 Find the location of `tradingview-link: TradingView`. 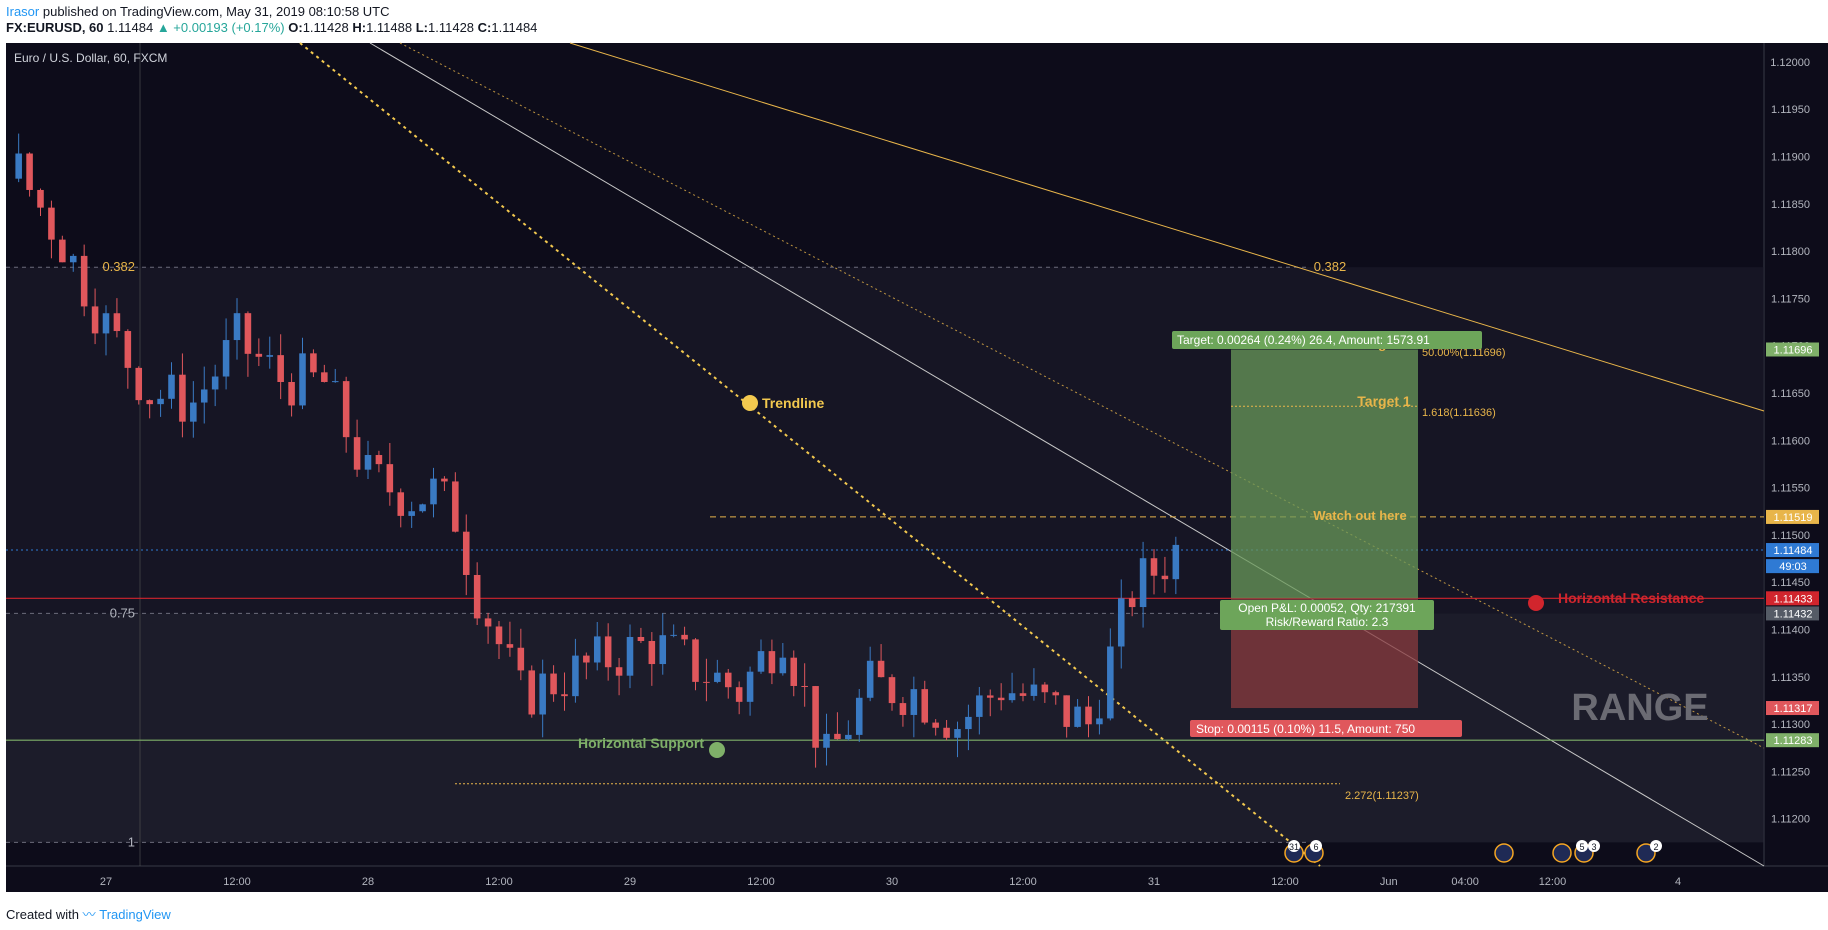

tradingview-link: TradingView is located at coordinates (135, 914).